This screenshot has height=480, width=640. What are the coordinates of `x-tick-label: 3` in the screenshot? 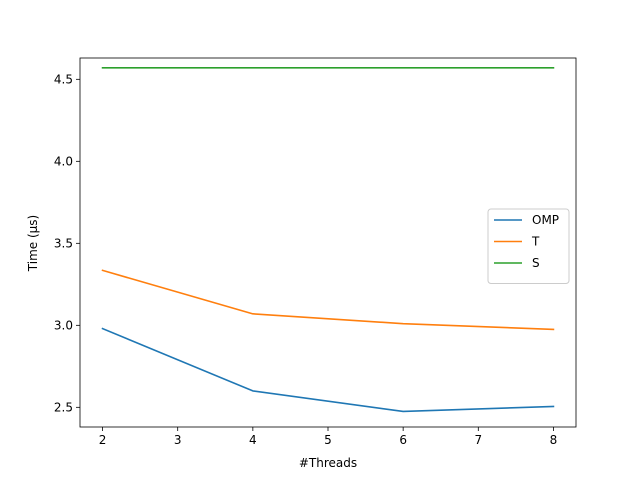 It's located at (178, 440).